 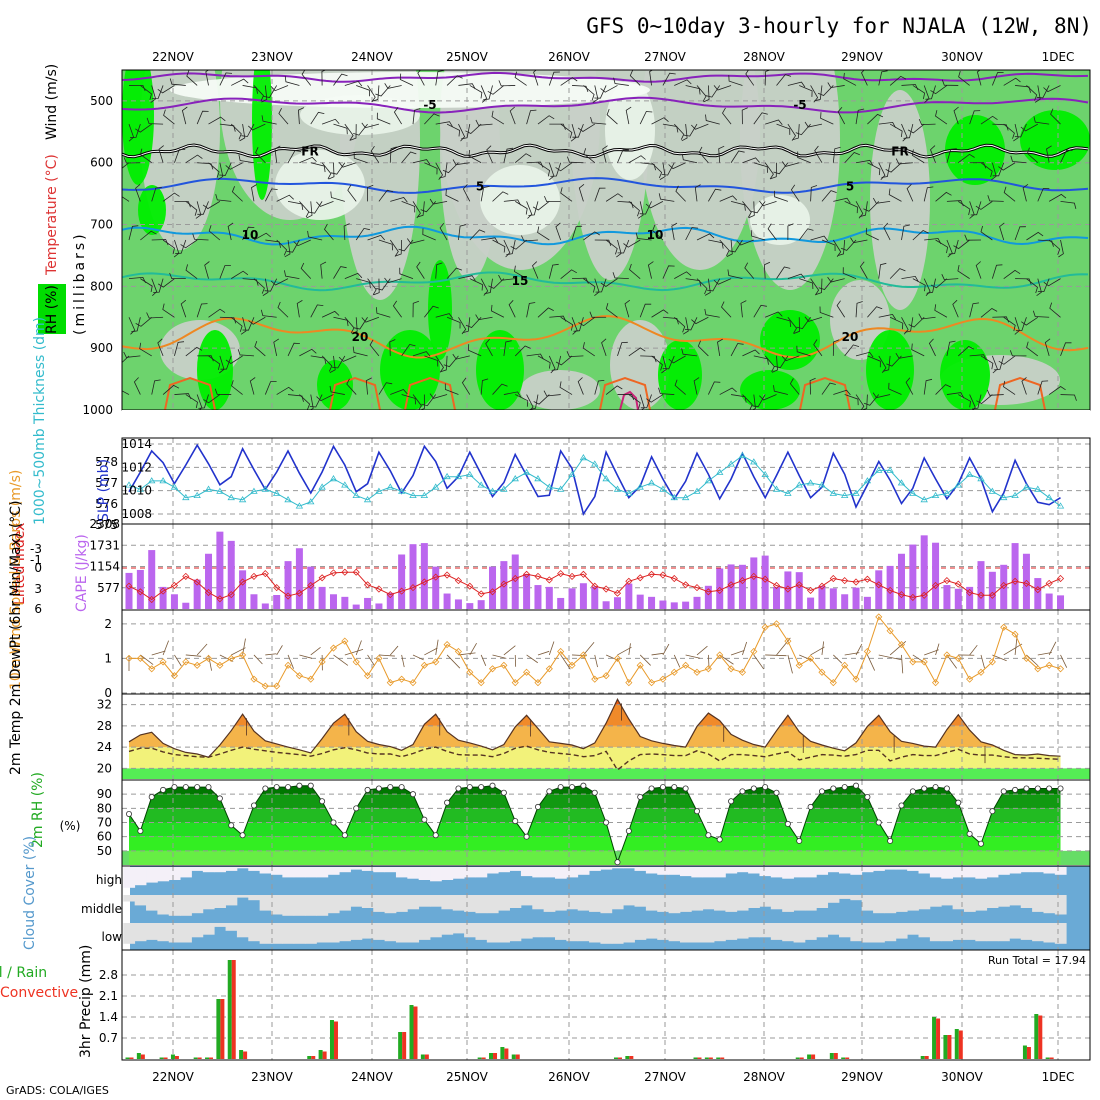 What do you see at coordinates (108, 1017) in the screenshot?
I see `tick-label: 1.4` at bounding box center [108, 1017].